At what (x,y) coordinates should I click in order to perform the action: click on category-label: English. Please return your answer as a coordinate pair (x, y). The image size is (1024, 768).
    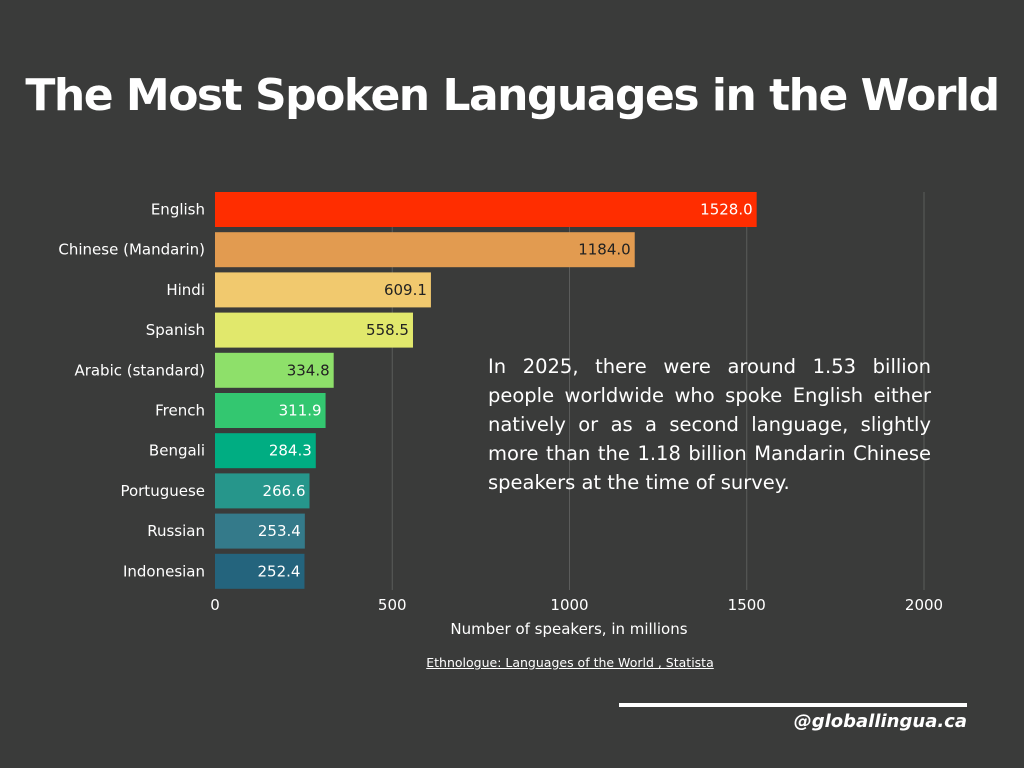
    Looking at the image, I should click on (178, 210).